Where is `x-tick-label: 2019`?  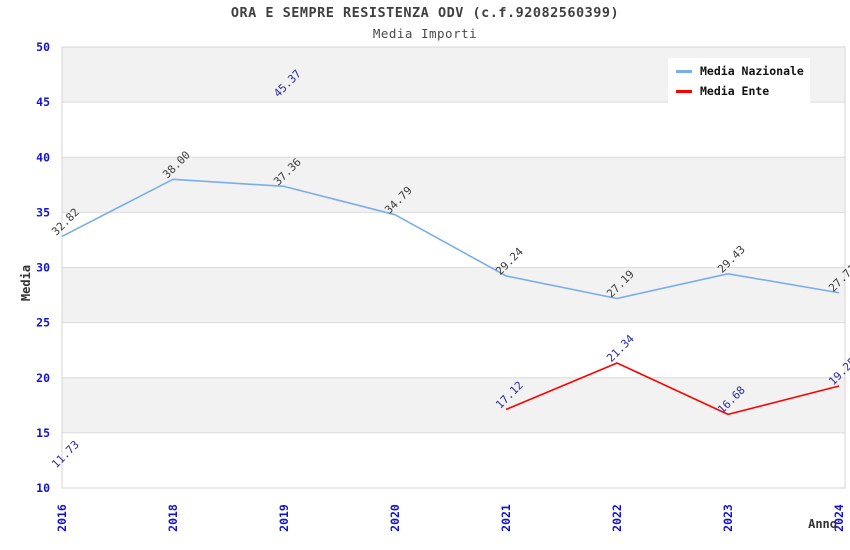
x-tick-label: 2019 is located at coordinates (284, 518).